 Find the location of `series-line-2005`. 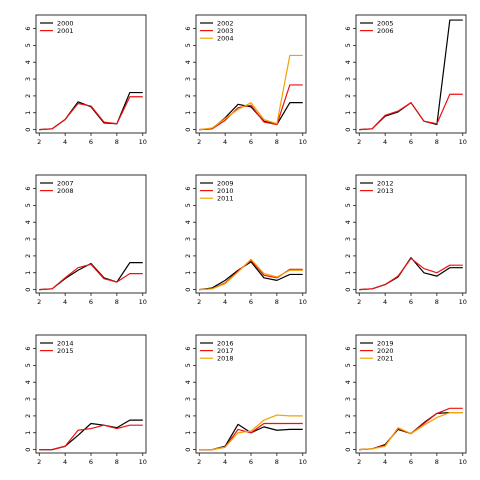

series-line-2005 is located at coordinates (411, 75).